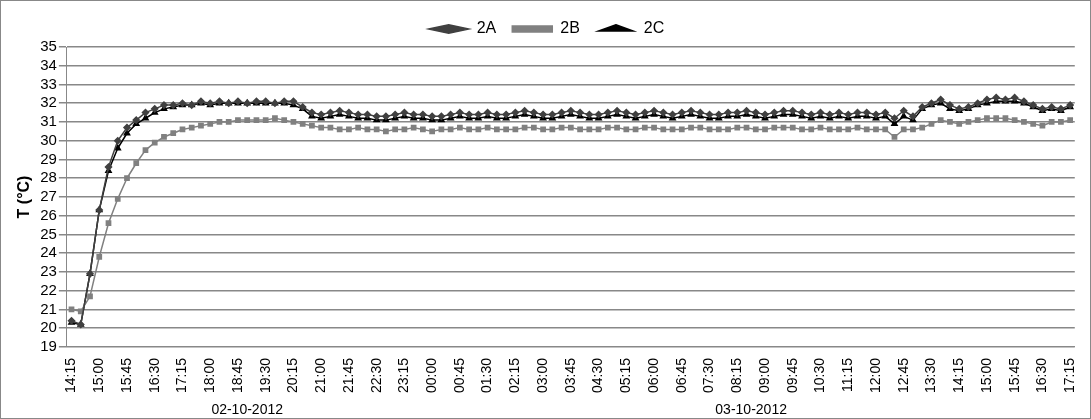  I want to click on x-tick-label: 01:30, so click(486, 375).